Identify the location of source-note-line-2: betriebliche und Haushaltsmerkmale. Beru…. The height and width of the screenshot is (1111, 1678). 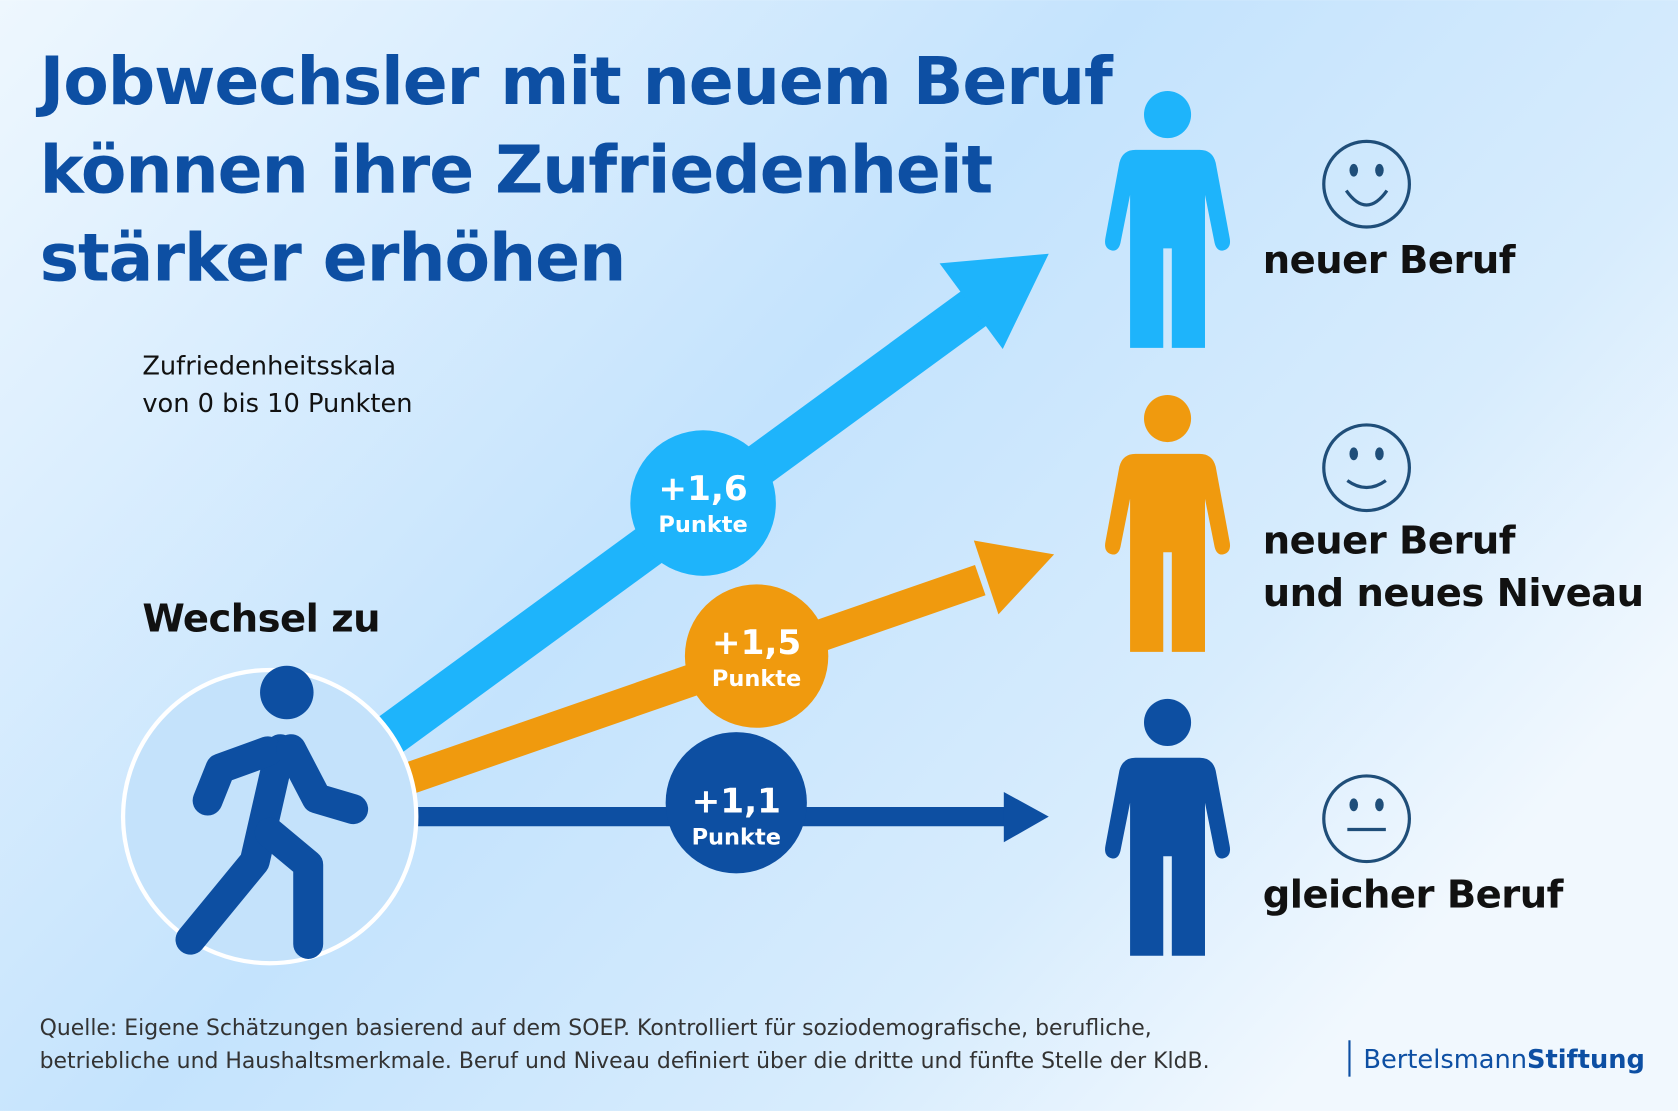
(625, 1061).